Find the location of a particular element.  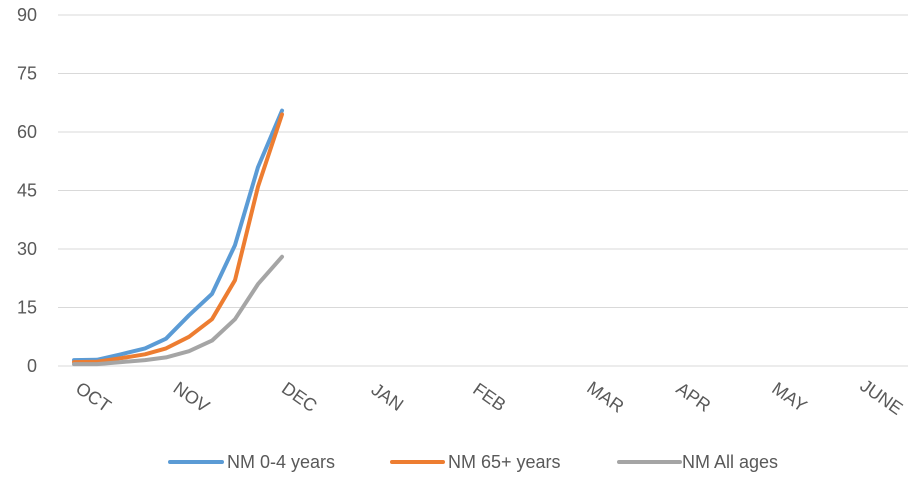

series-lines is located at coordinates (178, 237).